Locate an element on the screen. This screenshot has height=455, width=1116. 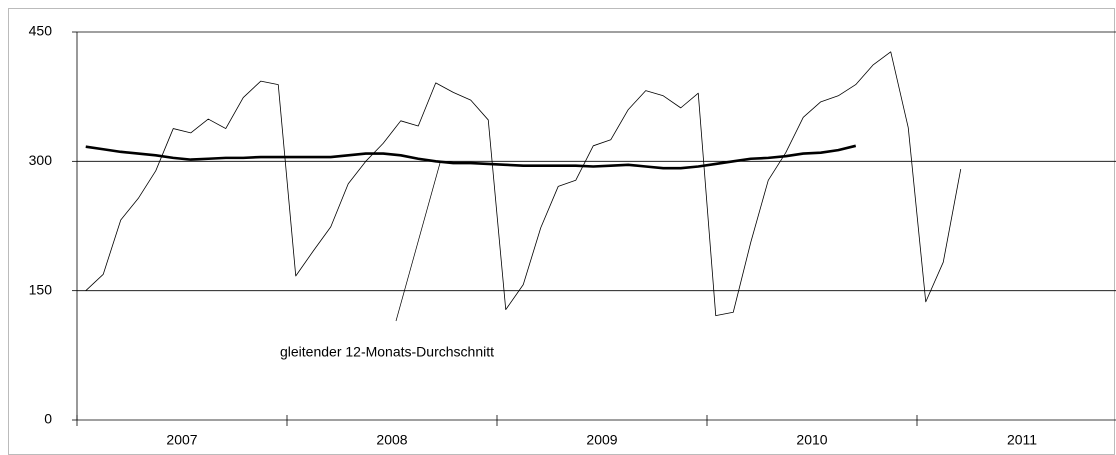
x-tick-label: 2008 is located at coordinates (391, 440).